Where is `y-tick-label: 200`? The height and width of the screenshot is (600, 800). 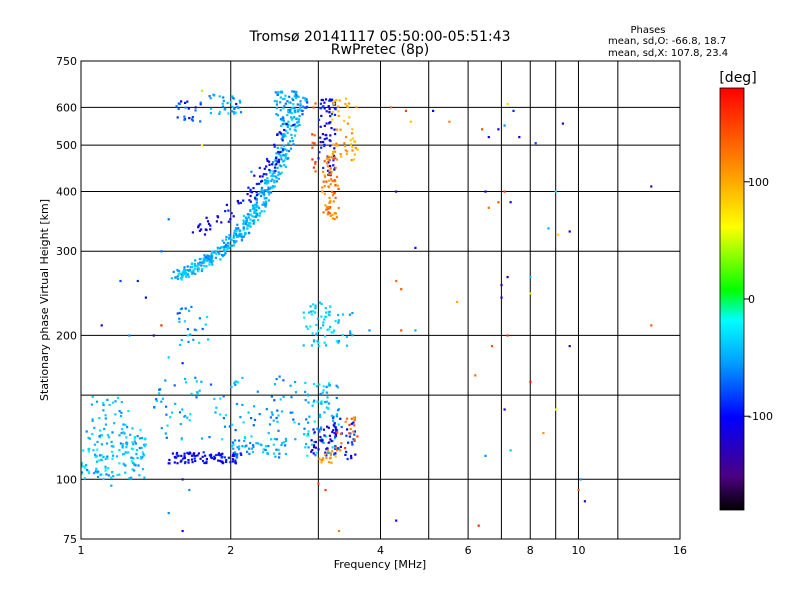 y-tick-label: 200 is located at coordinates (66, 335).